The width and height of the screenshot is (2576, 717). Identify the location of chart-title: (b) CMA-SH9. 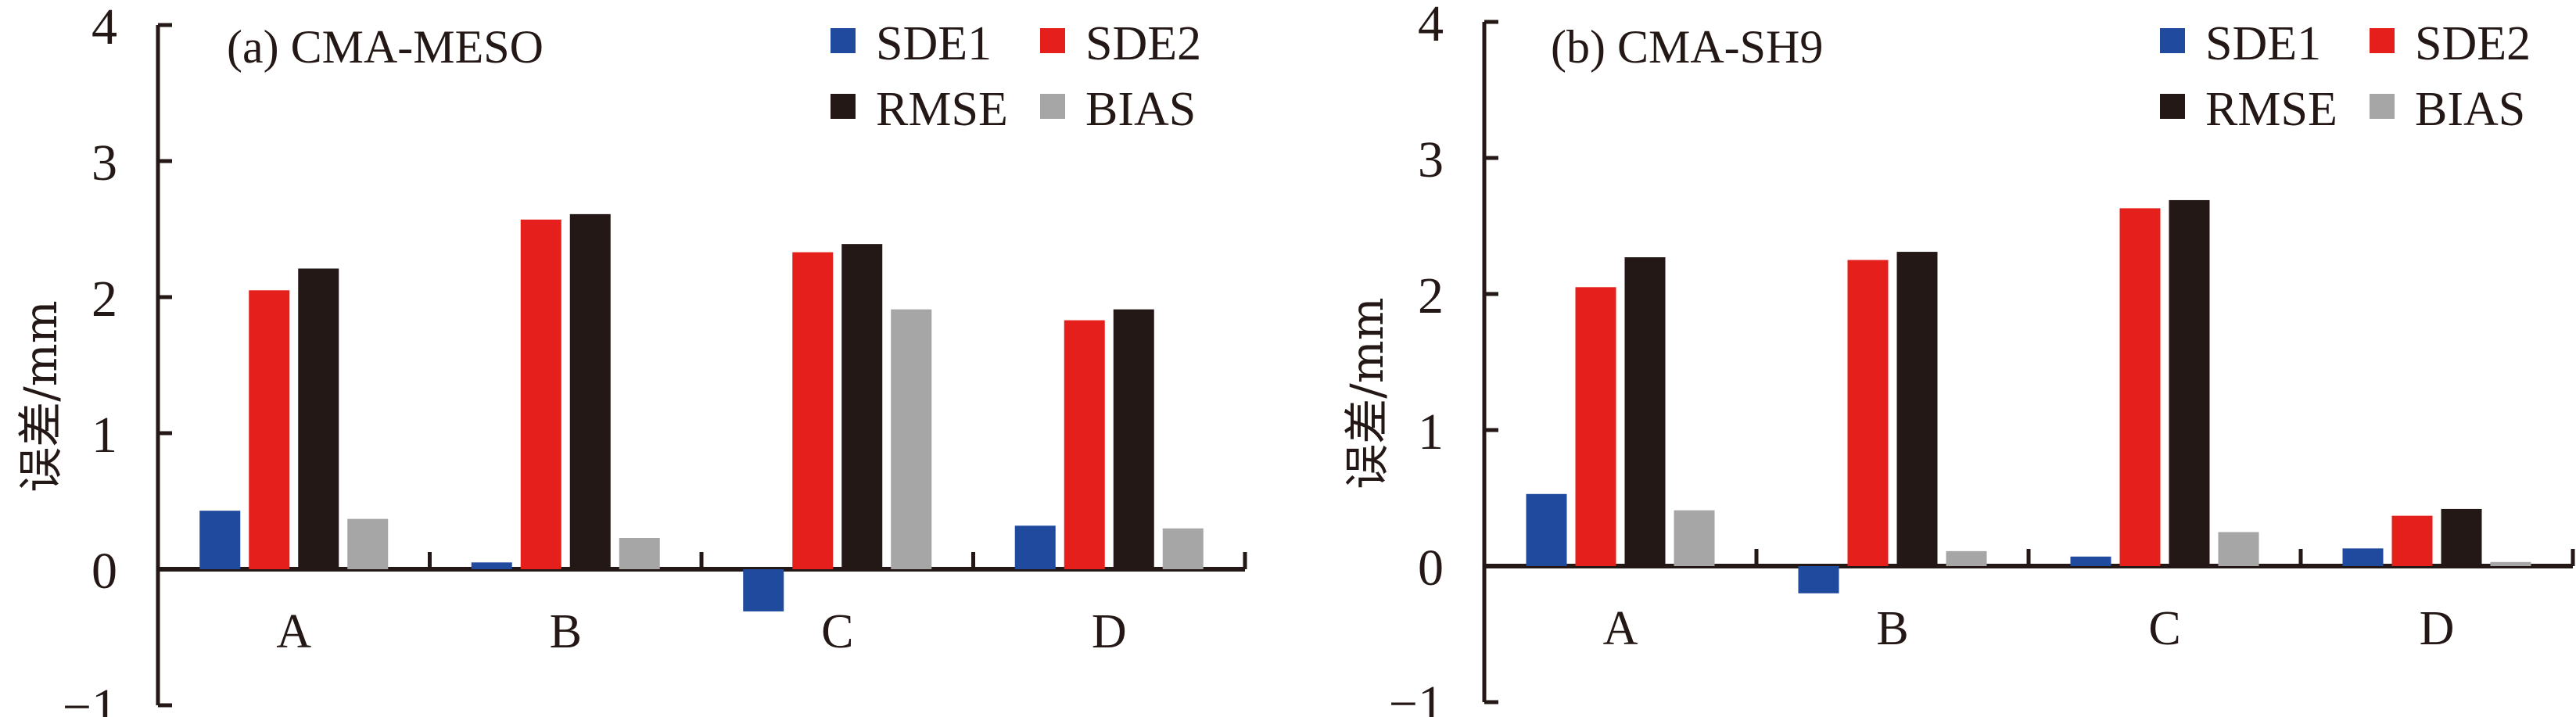
(1687, 47).